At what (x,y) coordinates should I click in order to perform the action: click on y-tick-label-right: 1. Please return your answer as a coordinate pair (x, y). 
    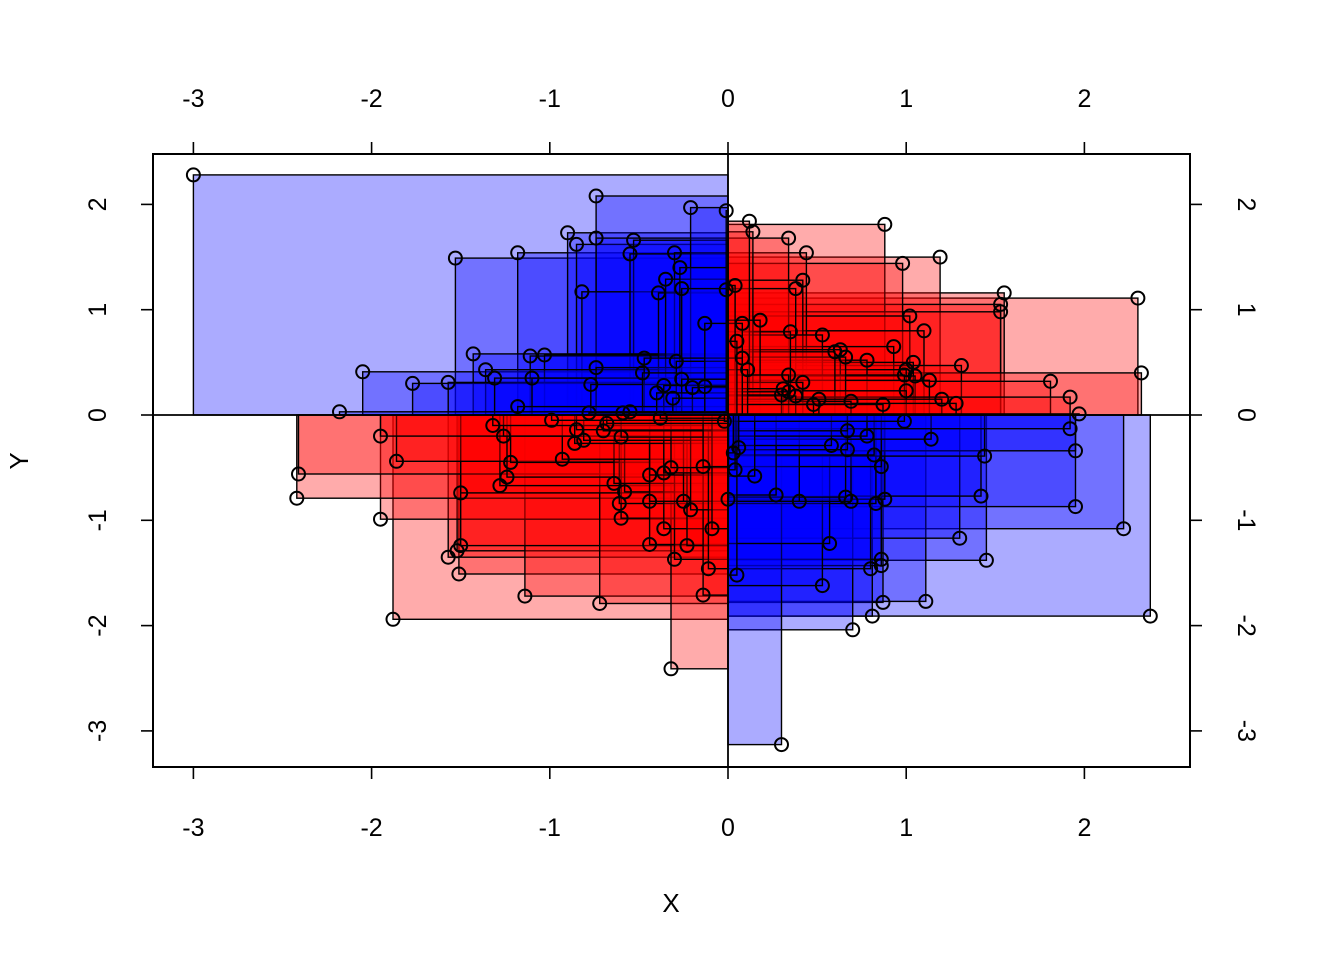
    Looking at the image, I should click on (1246, 310).